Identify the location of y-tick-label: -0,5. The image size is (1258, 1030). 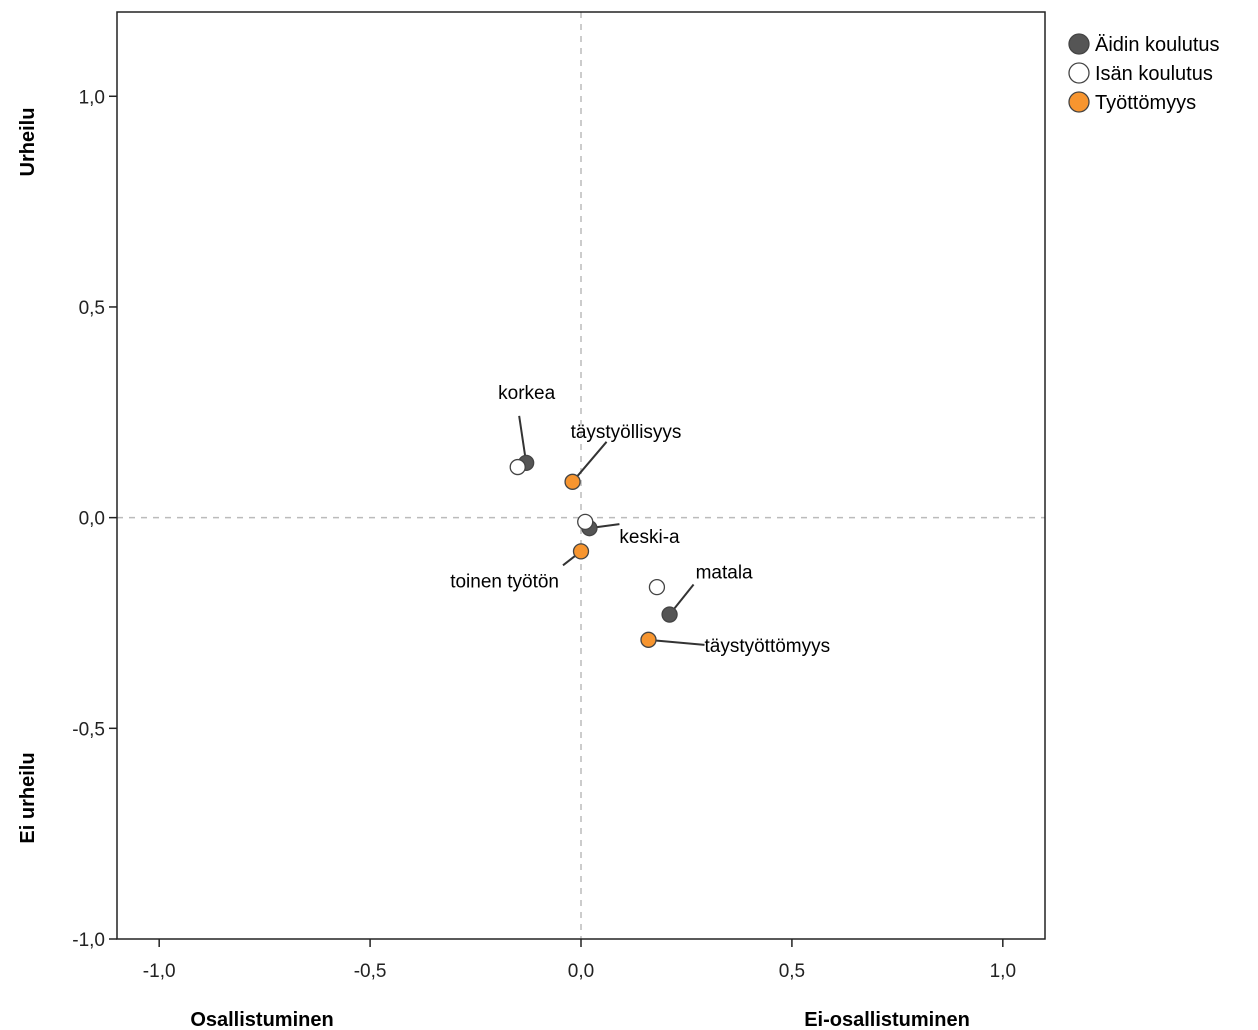
(88, 729).